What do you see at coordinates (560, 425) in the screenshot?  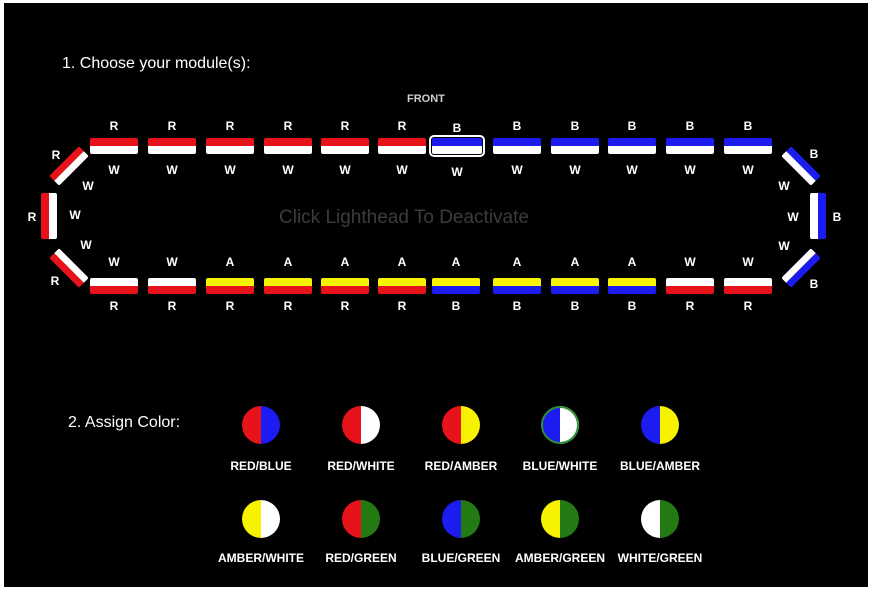 I see `swatch-blue-white` at bounding box center [560, 425].